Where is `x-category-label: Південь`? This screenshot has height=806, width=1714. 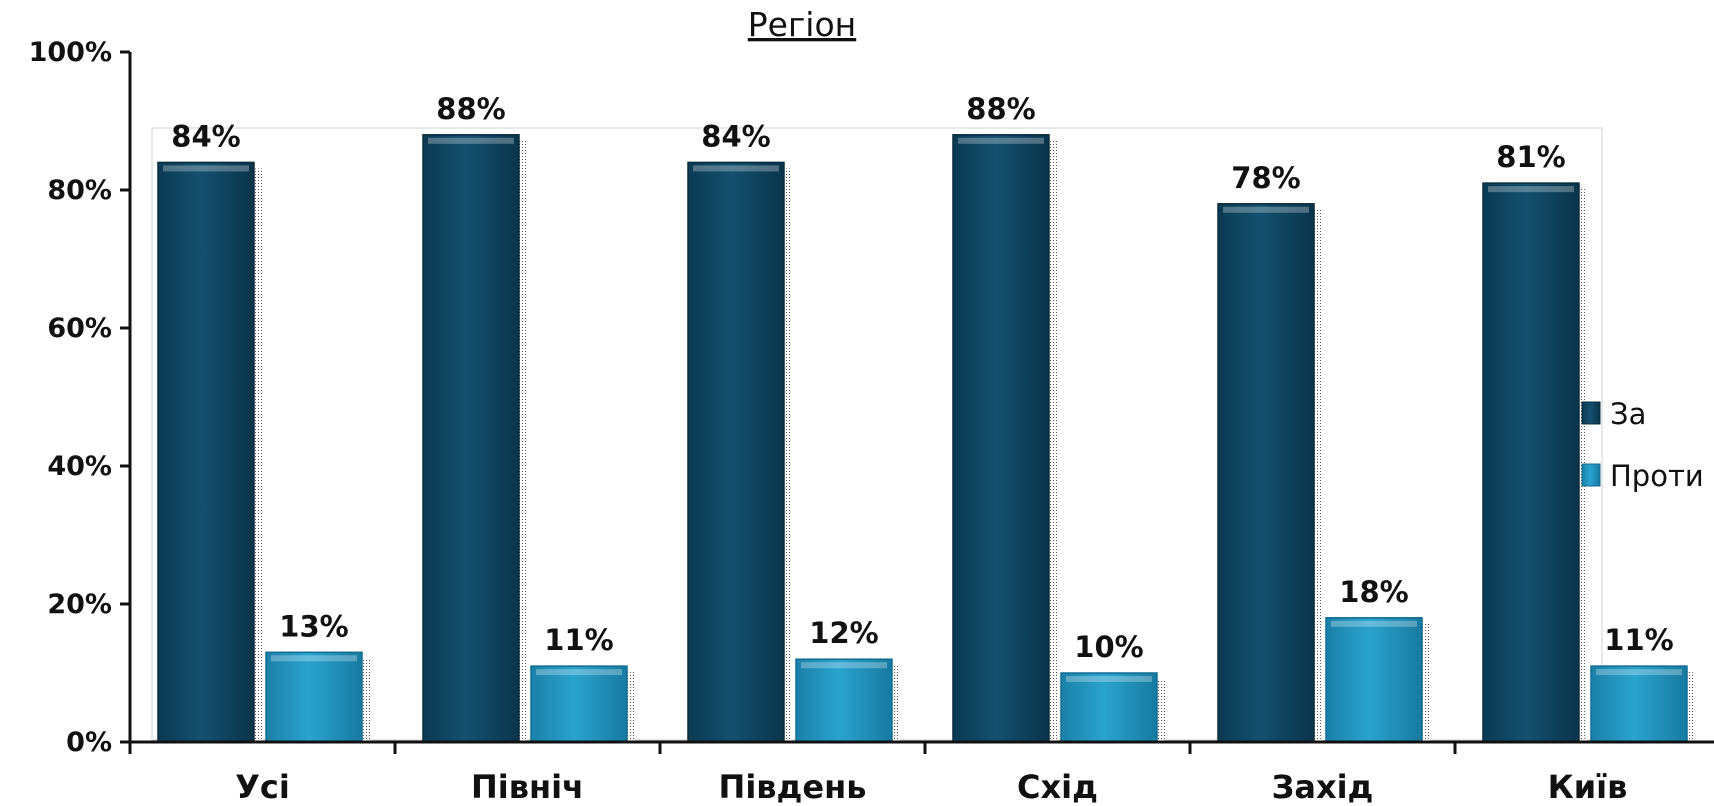 x-category-label: Південь is located at coordinates (793, 787).